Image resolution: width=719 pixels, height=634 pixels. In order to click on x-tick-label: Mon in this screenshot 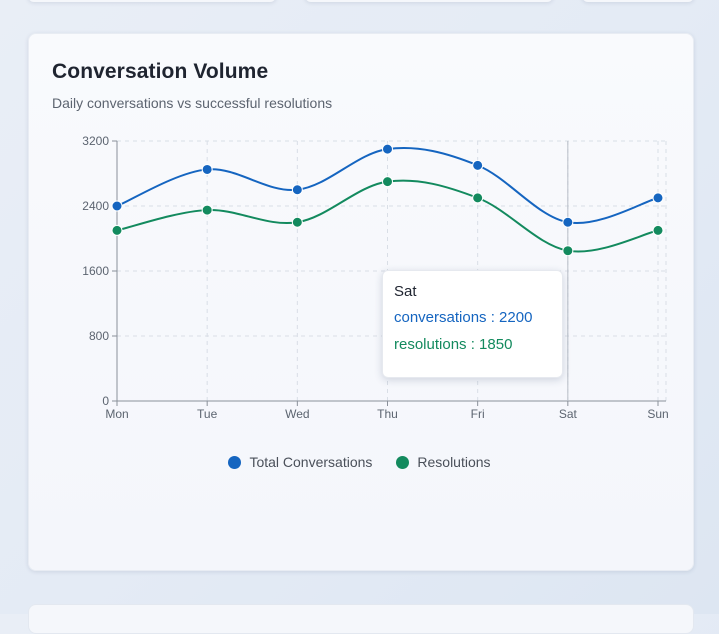, I will do `click(116, 414)`.